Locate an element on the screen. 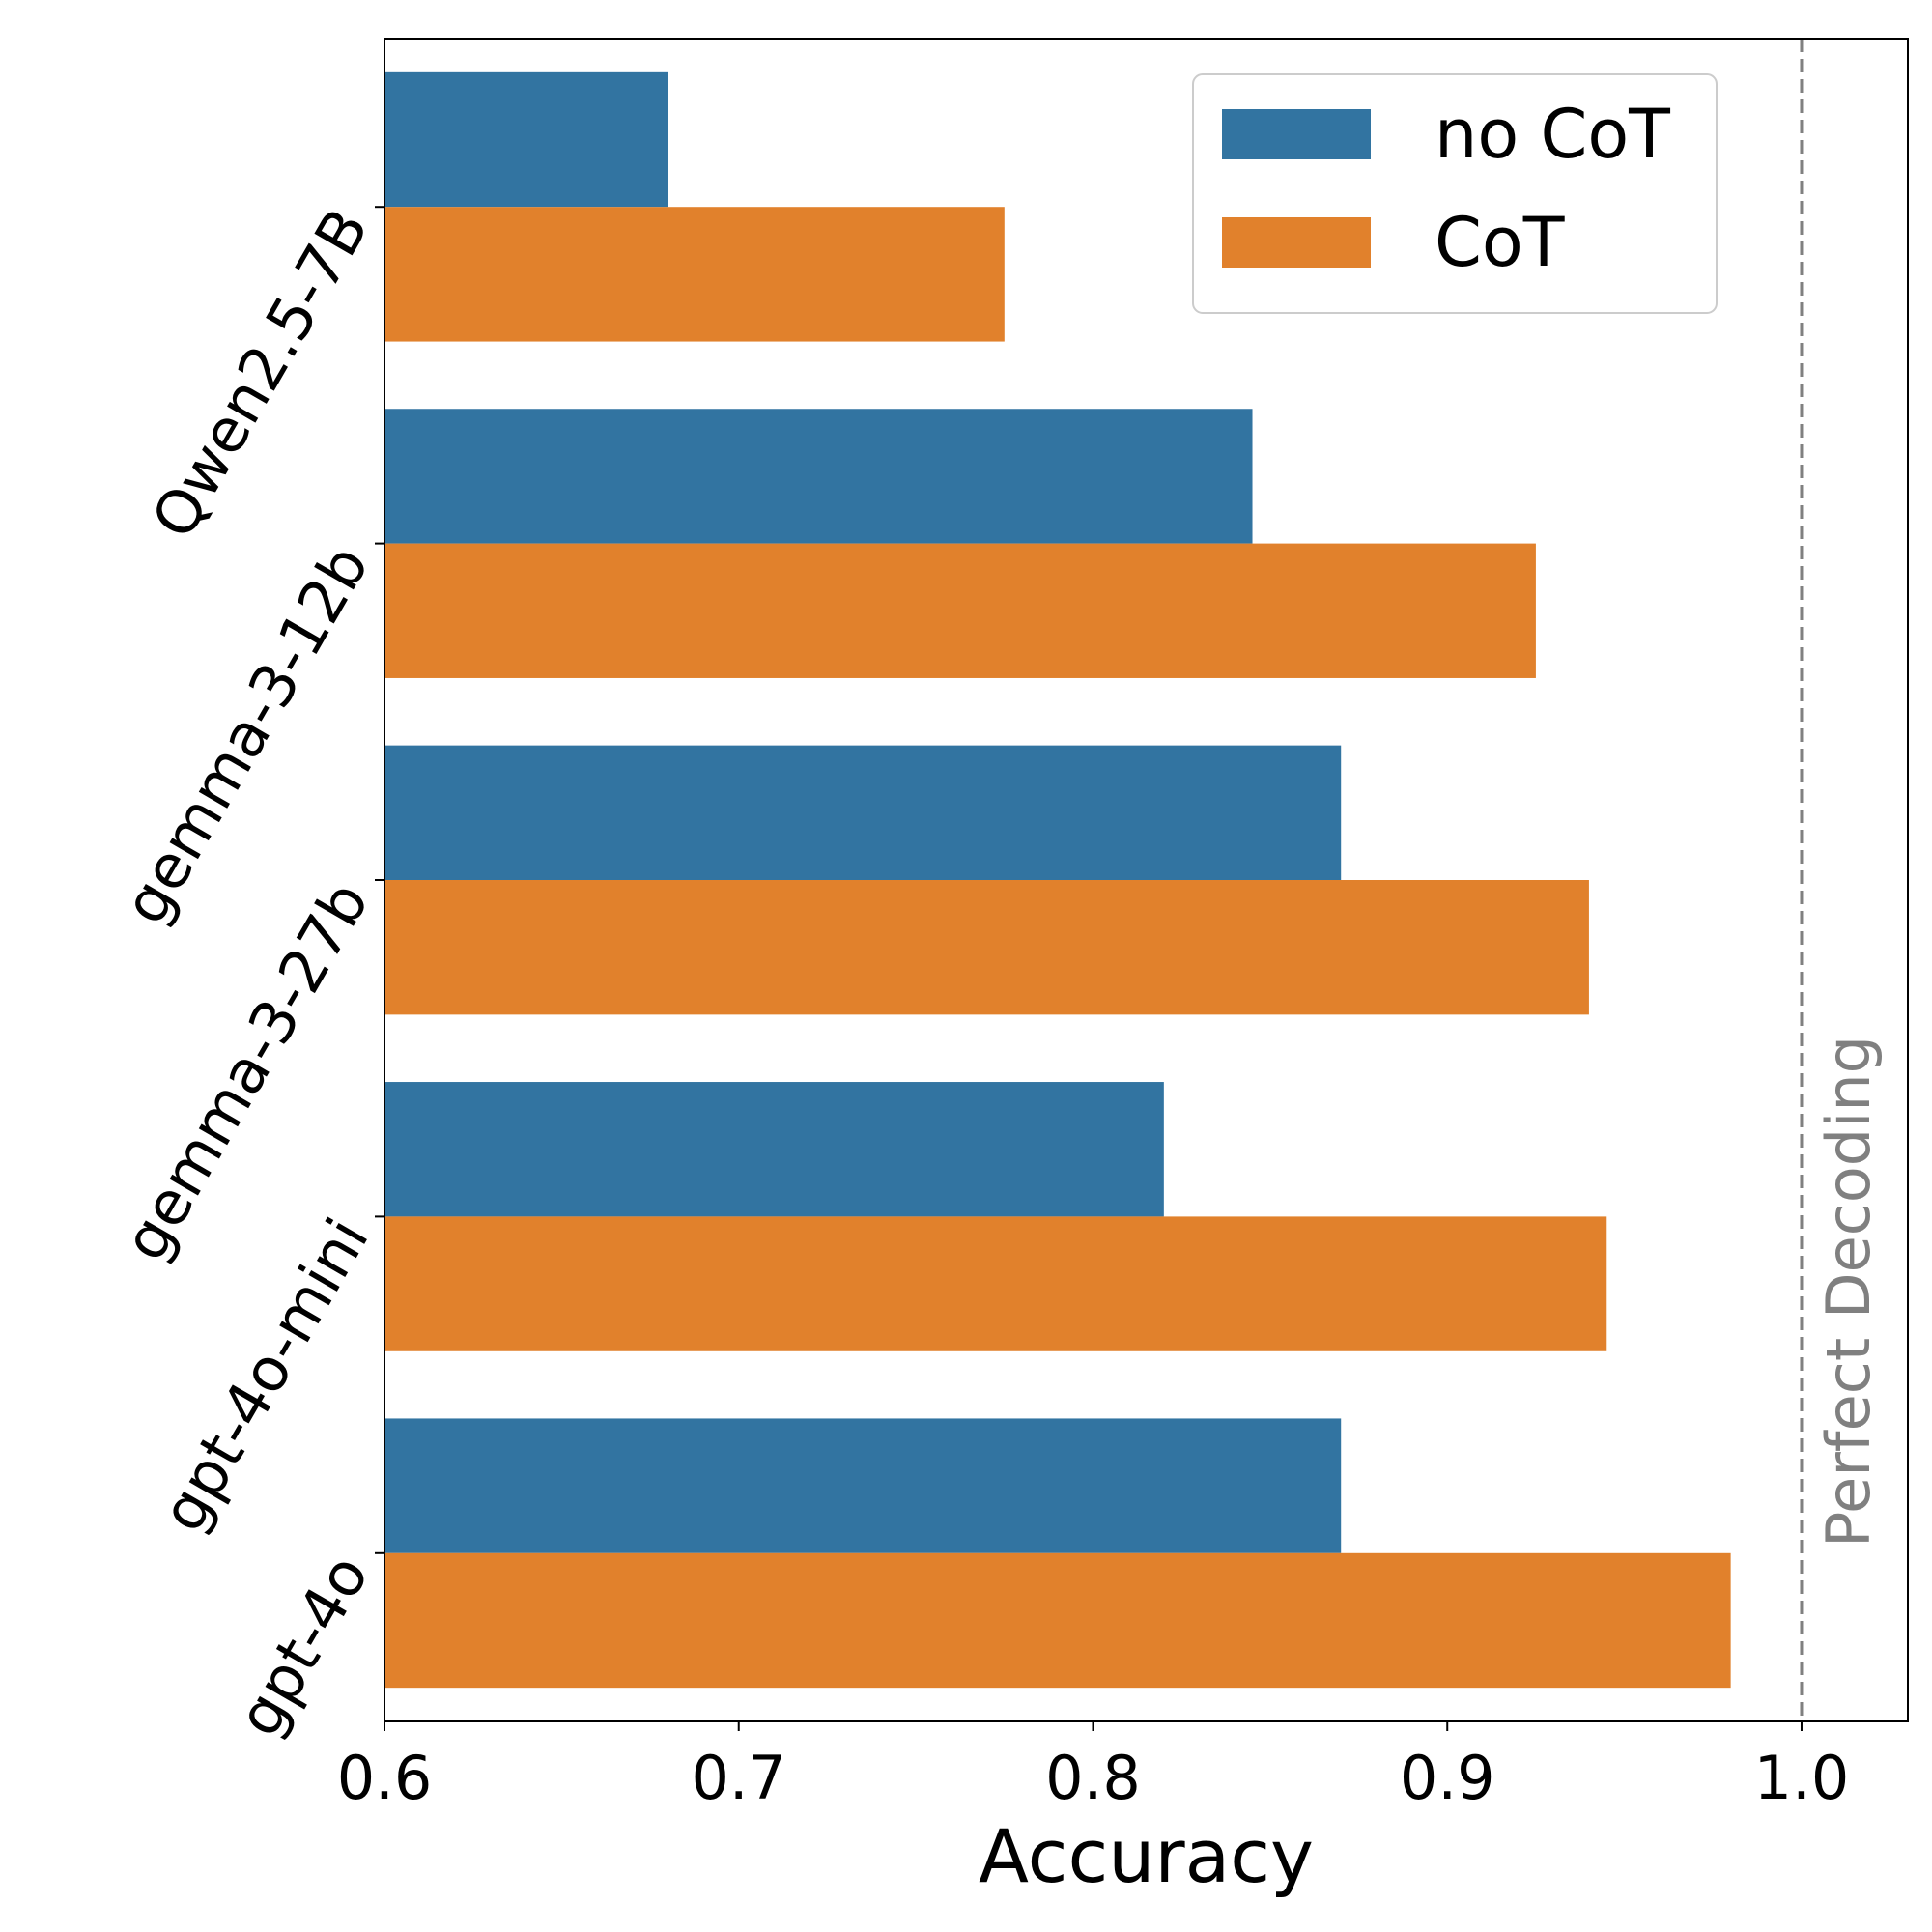  bar-no-cot-gemma-3-27b is located at coordinates (863, 812).